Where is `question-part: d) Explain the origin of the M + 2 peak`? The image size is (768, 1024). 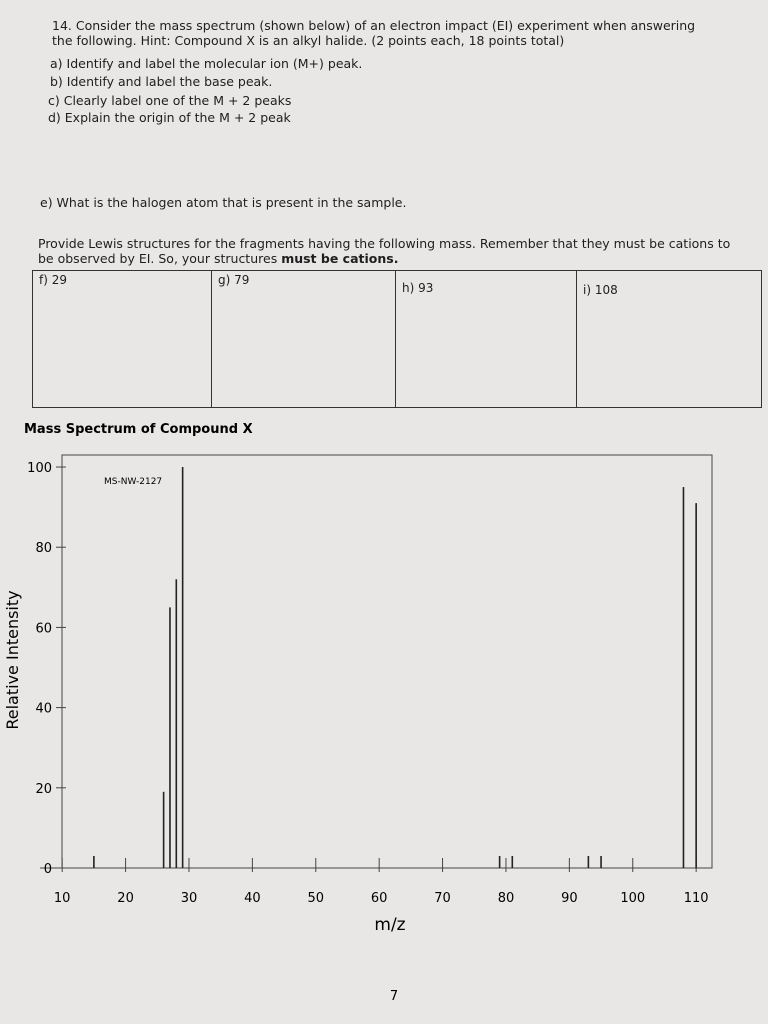 question-part: d) Explain the origin of the M + 2 peak is located at coordinates (169, 117).